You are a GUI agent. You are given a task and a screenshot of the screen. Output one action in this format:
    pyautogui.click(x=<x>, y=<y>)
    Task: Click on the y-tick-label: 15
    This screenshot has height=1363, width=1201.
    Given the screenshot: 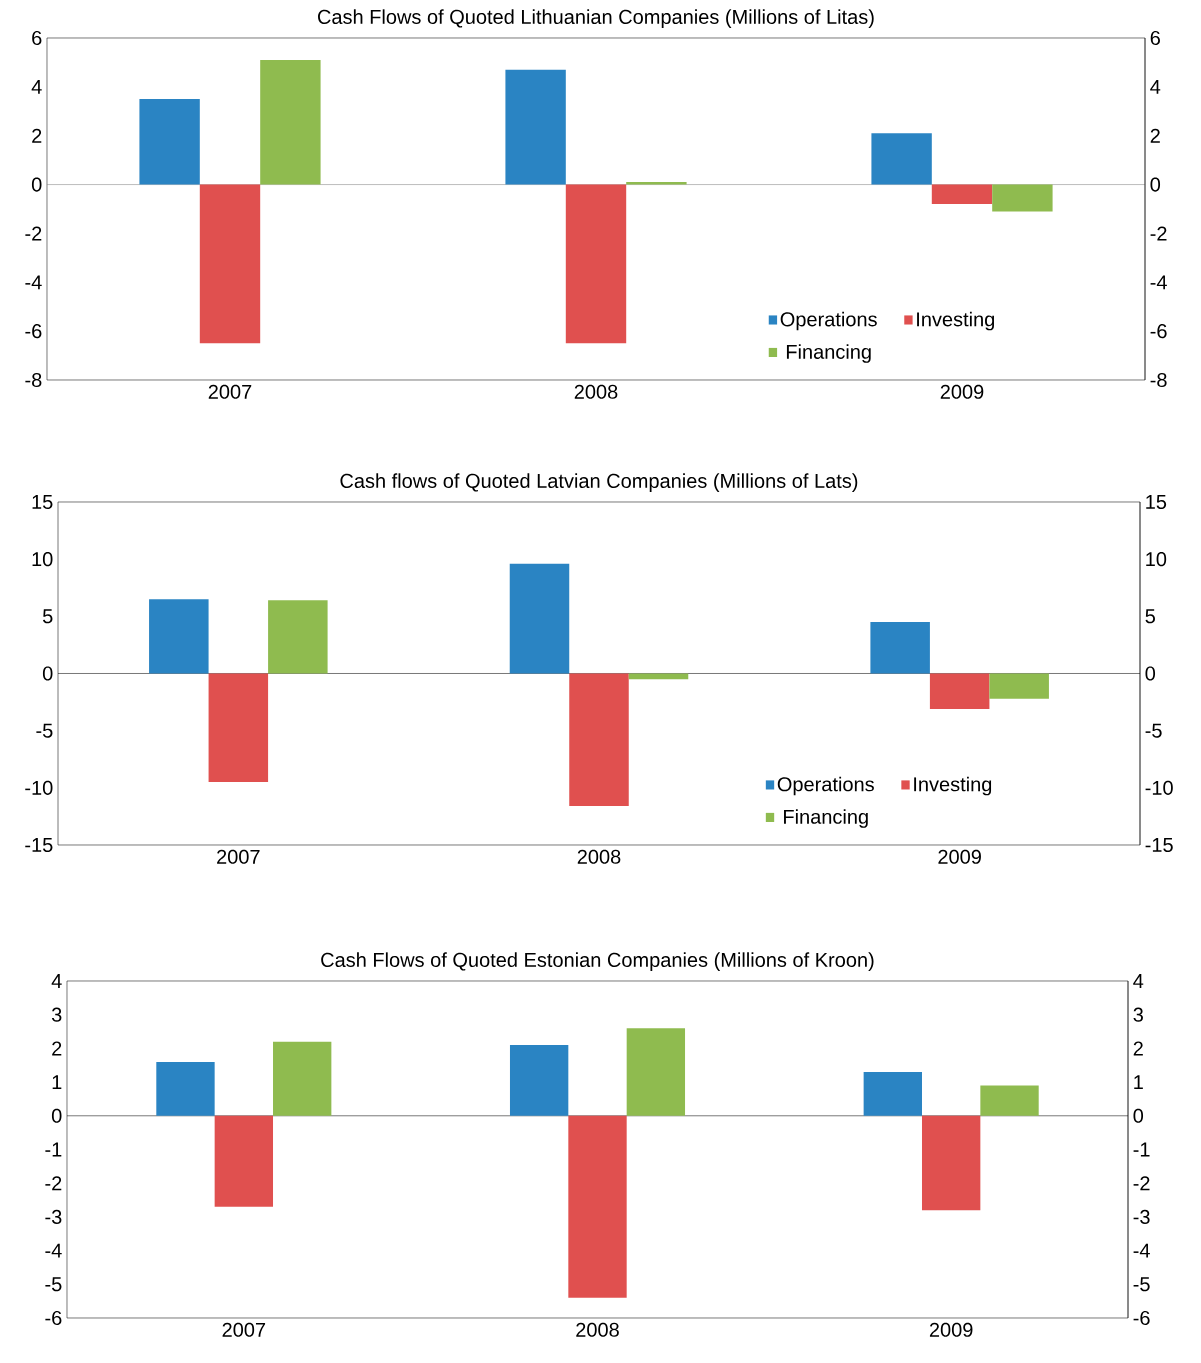 What is the action you would take?
    pyautogui.click(x=42, y=502)
    